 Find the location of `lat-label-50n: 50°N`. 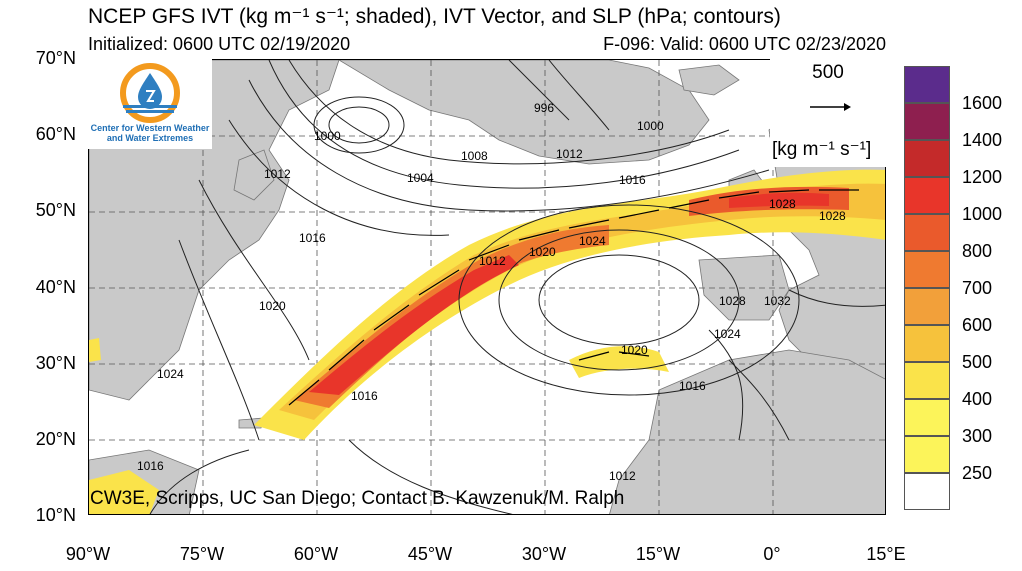

lat-label-50n: 50°N is located at coordinates (55, 210).